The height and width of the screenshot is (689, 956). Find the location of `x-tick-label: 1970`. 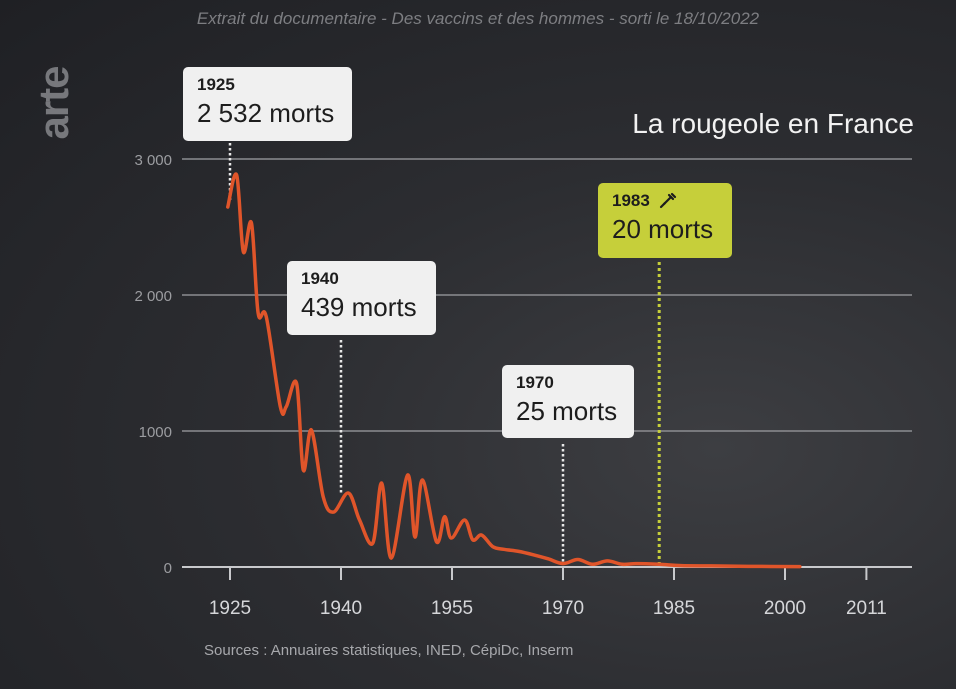

x-tick-label: 1970 is located at coordinates (563, 608).